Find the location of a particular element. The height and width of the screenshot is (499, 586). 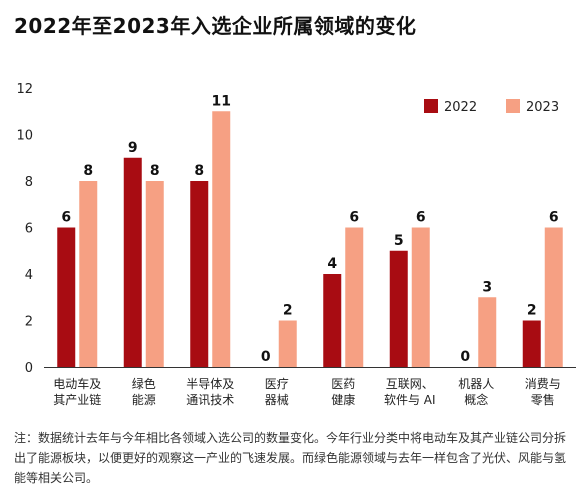

x-tick-label: 器械 is located at coordinates (277, 399).